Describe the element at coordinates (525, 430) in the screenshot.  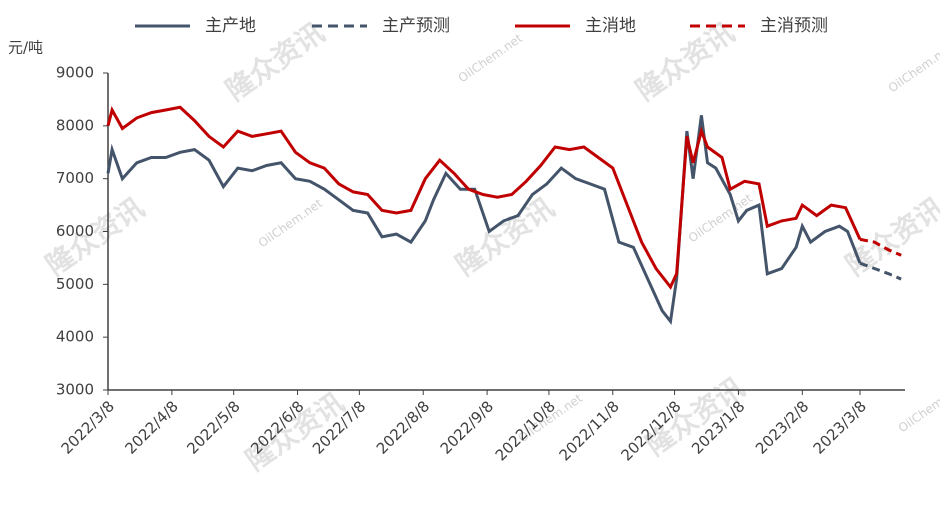
I see `x-tick-label: 2022/10/8` at that location.